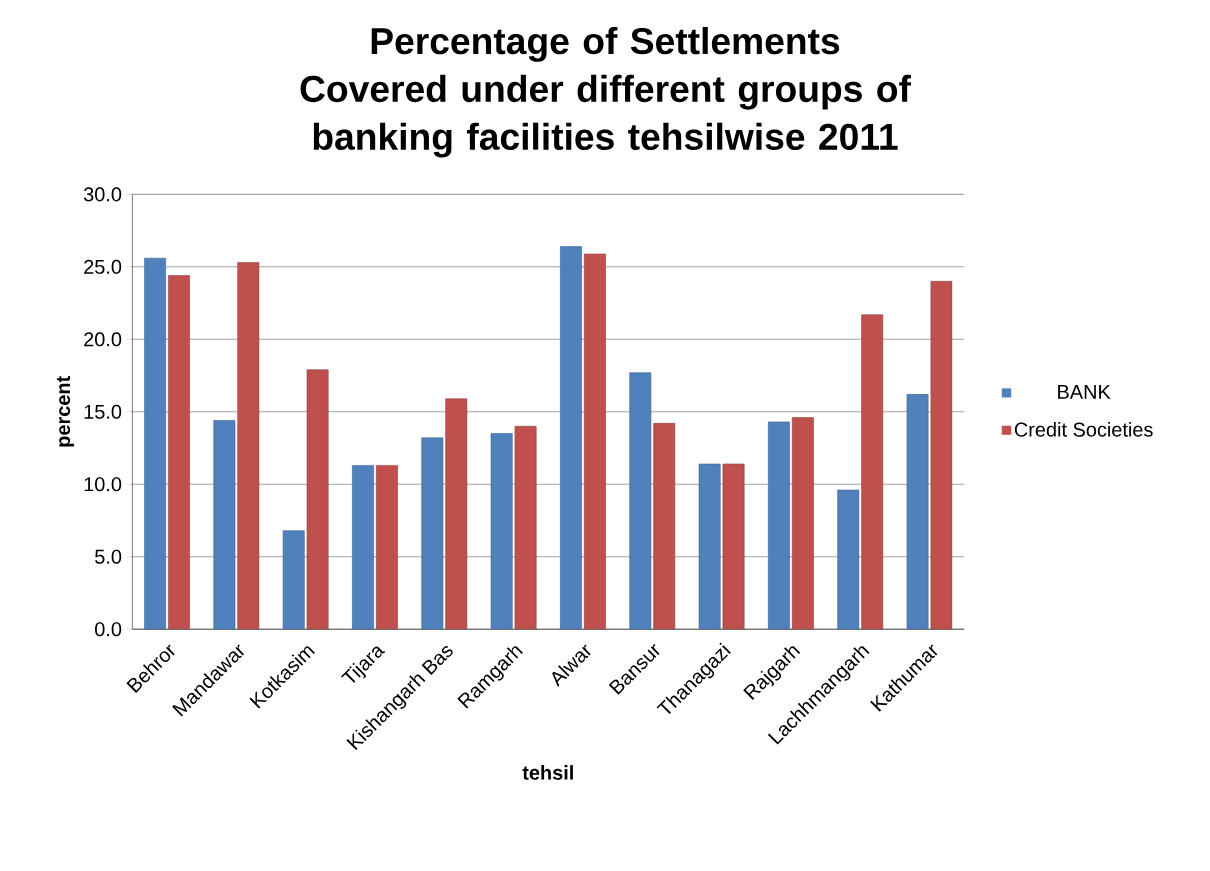 The width and height of the screenshot is (1210, 871). I want to click on legend-label: BANK, so click(1084, 391).